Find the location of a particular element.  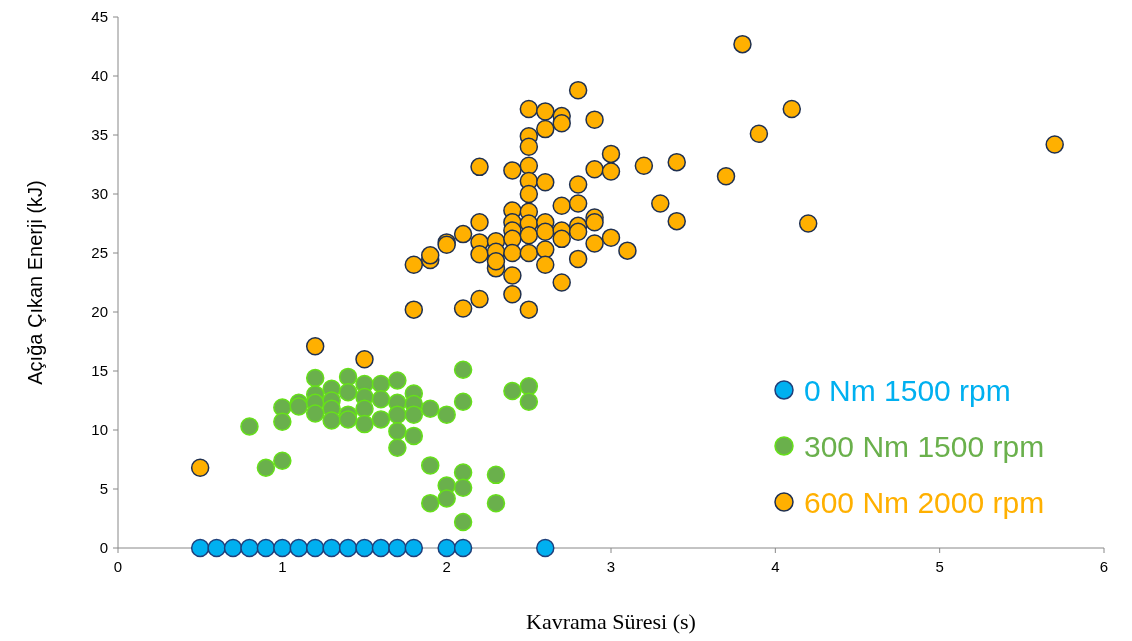

y-tick-label: 40 is located at coordinates (99, 76).